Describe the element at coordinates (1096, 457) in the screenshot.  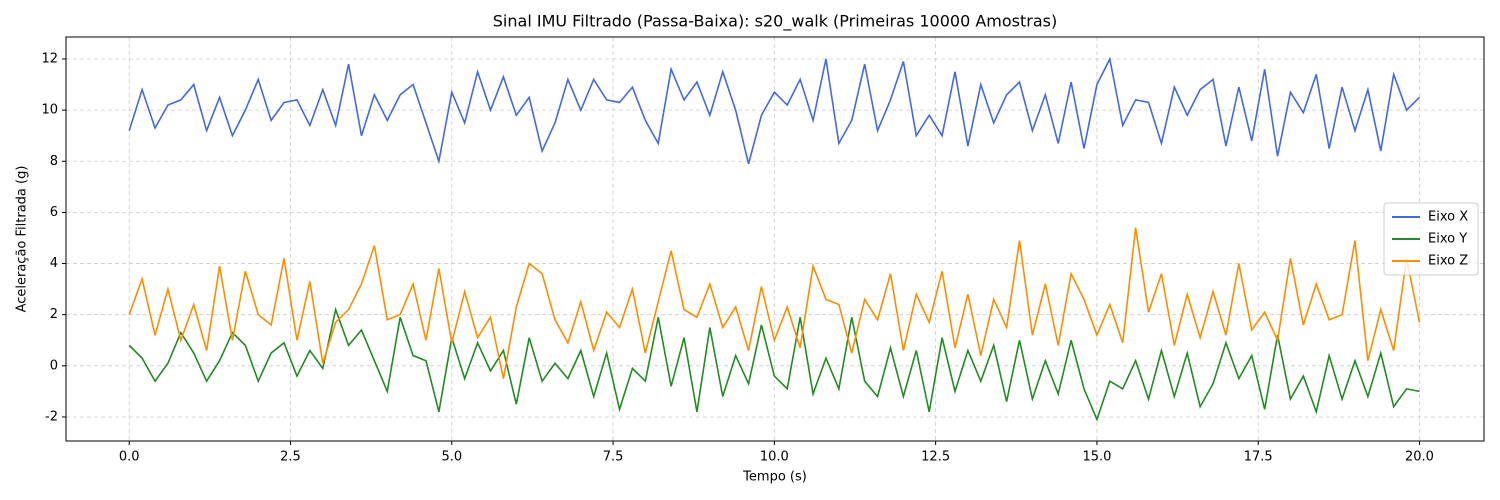
I see `x-tick-label: 15.0` at that location.